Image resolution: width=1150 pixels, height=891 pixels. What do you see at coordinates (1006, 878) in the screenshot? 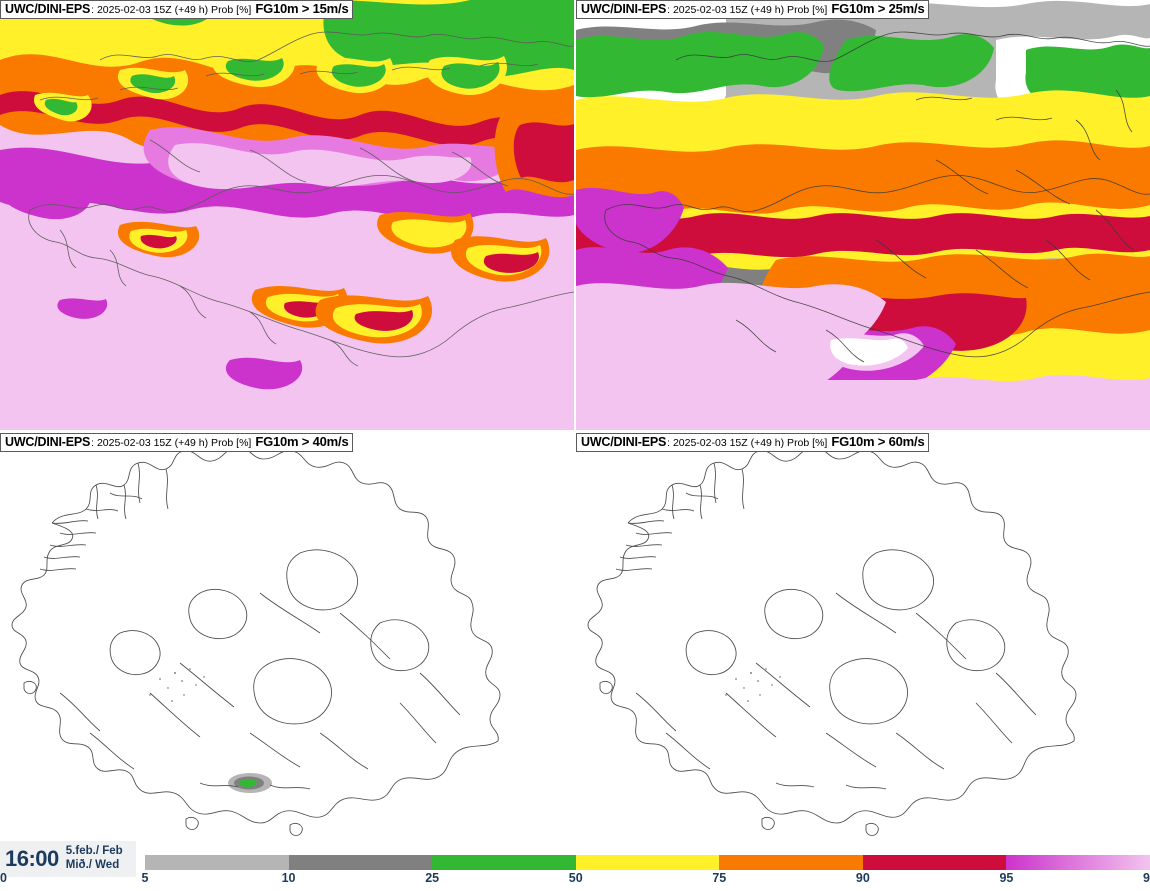
I see `colorbar-tick: 95` at bounding box center [1006, 878].